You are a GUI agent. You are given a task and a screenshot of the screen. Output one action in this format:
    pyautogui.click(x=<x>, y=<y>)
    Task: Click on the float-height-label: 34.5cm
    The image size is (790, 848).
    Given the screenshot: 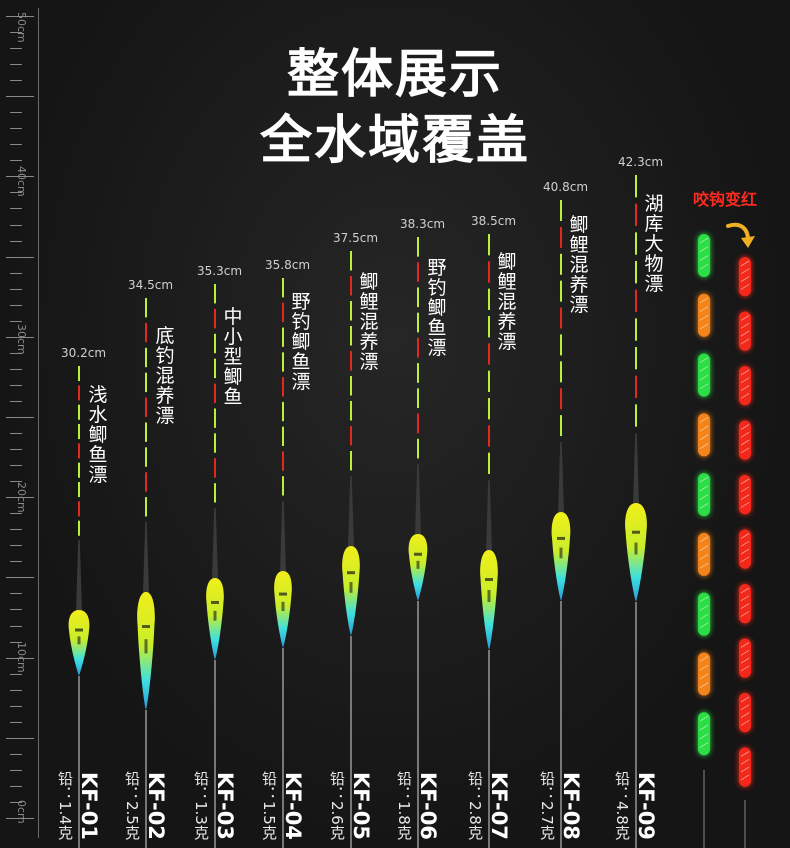 What is the action you would take?
    pyautogui.click(x=151, y=285)
    